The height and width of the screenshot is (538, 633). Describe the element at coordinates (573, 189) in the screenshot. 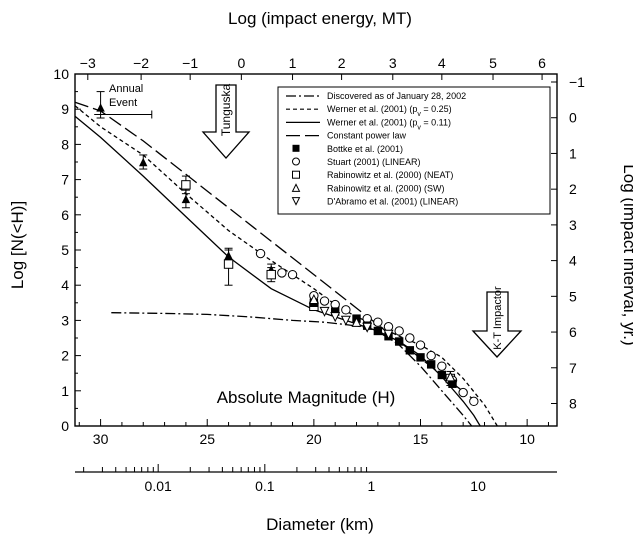

I see `right-tick-label: 2` at that location.